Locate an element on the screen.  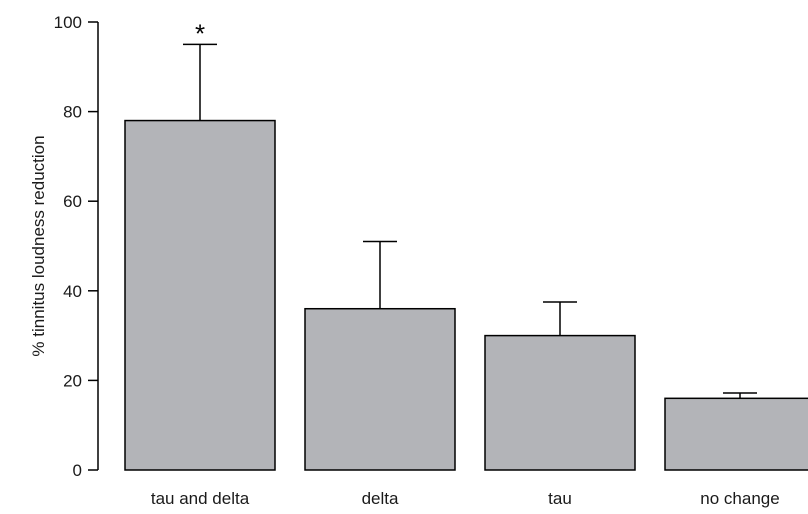
bar-tau-and-delta is located at coordinates (200, 295).